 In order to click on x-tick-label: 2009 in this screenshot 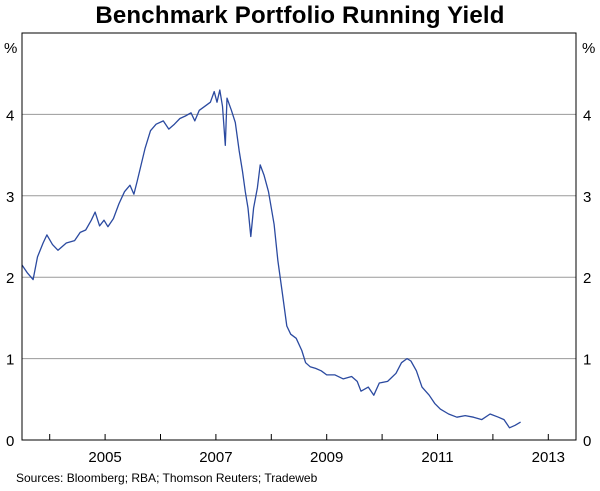, I will do `click(326, 457)`.